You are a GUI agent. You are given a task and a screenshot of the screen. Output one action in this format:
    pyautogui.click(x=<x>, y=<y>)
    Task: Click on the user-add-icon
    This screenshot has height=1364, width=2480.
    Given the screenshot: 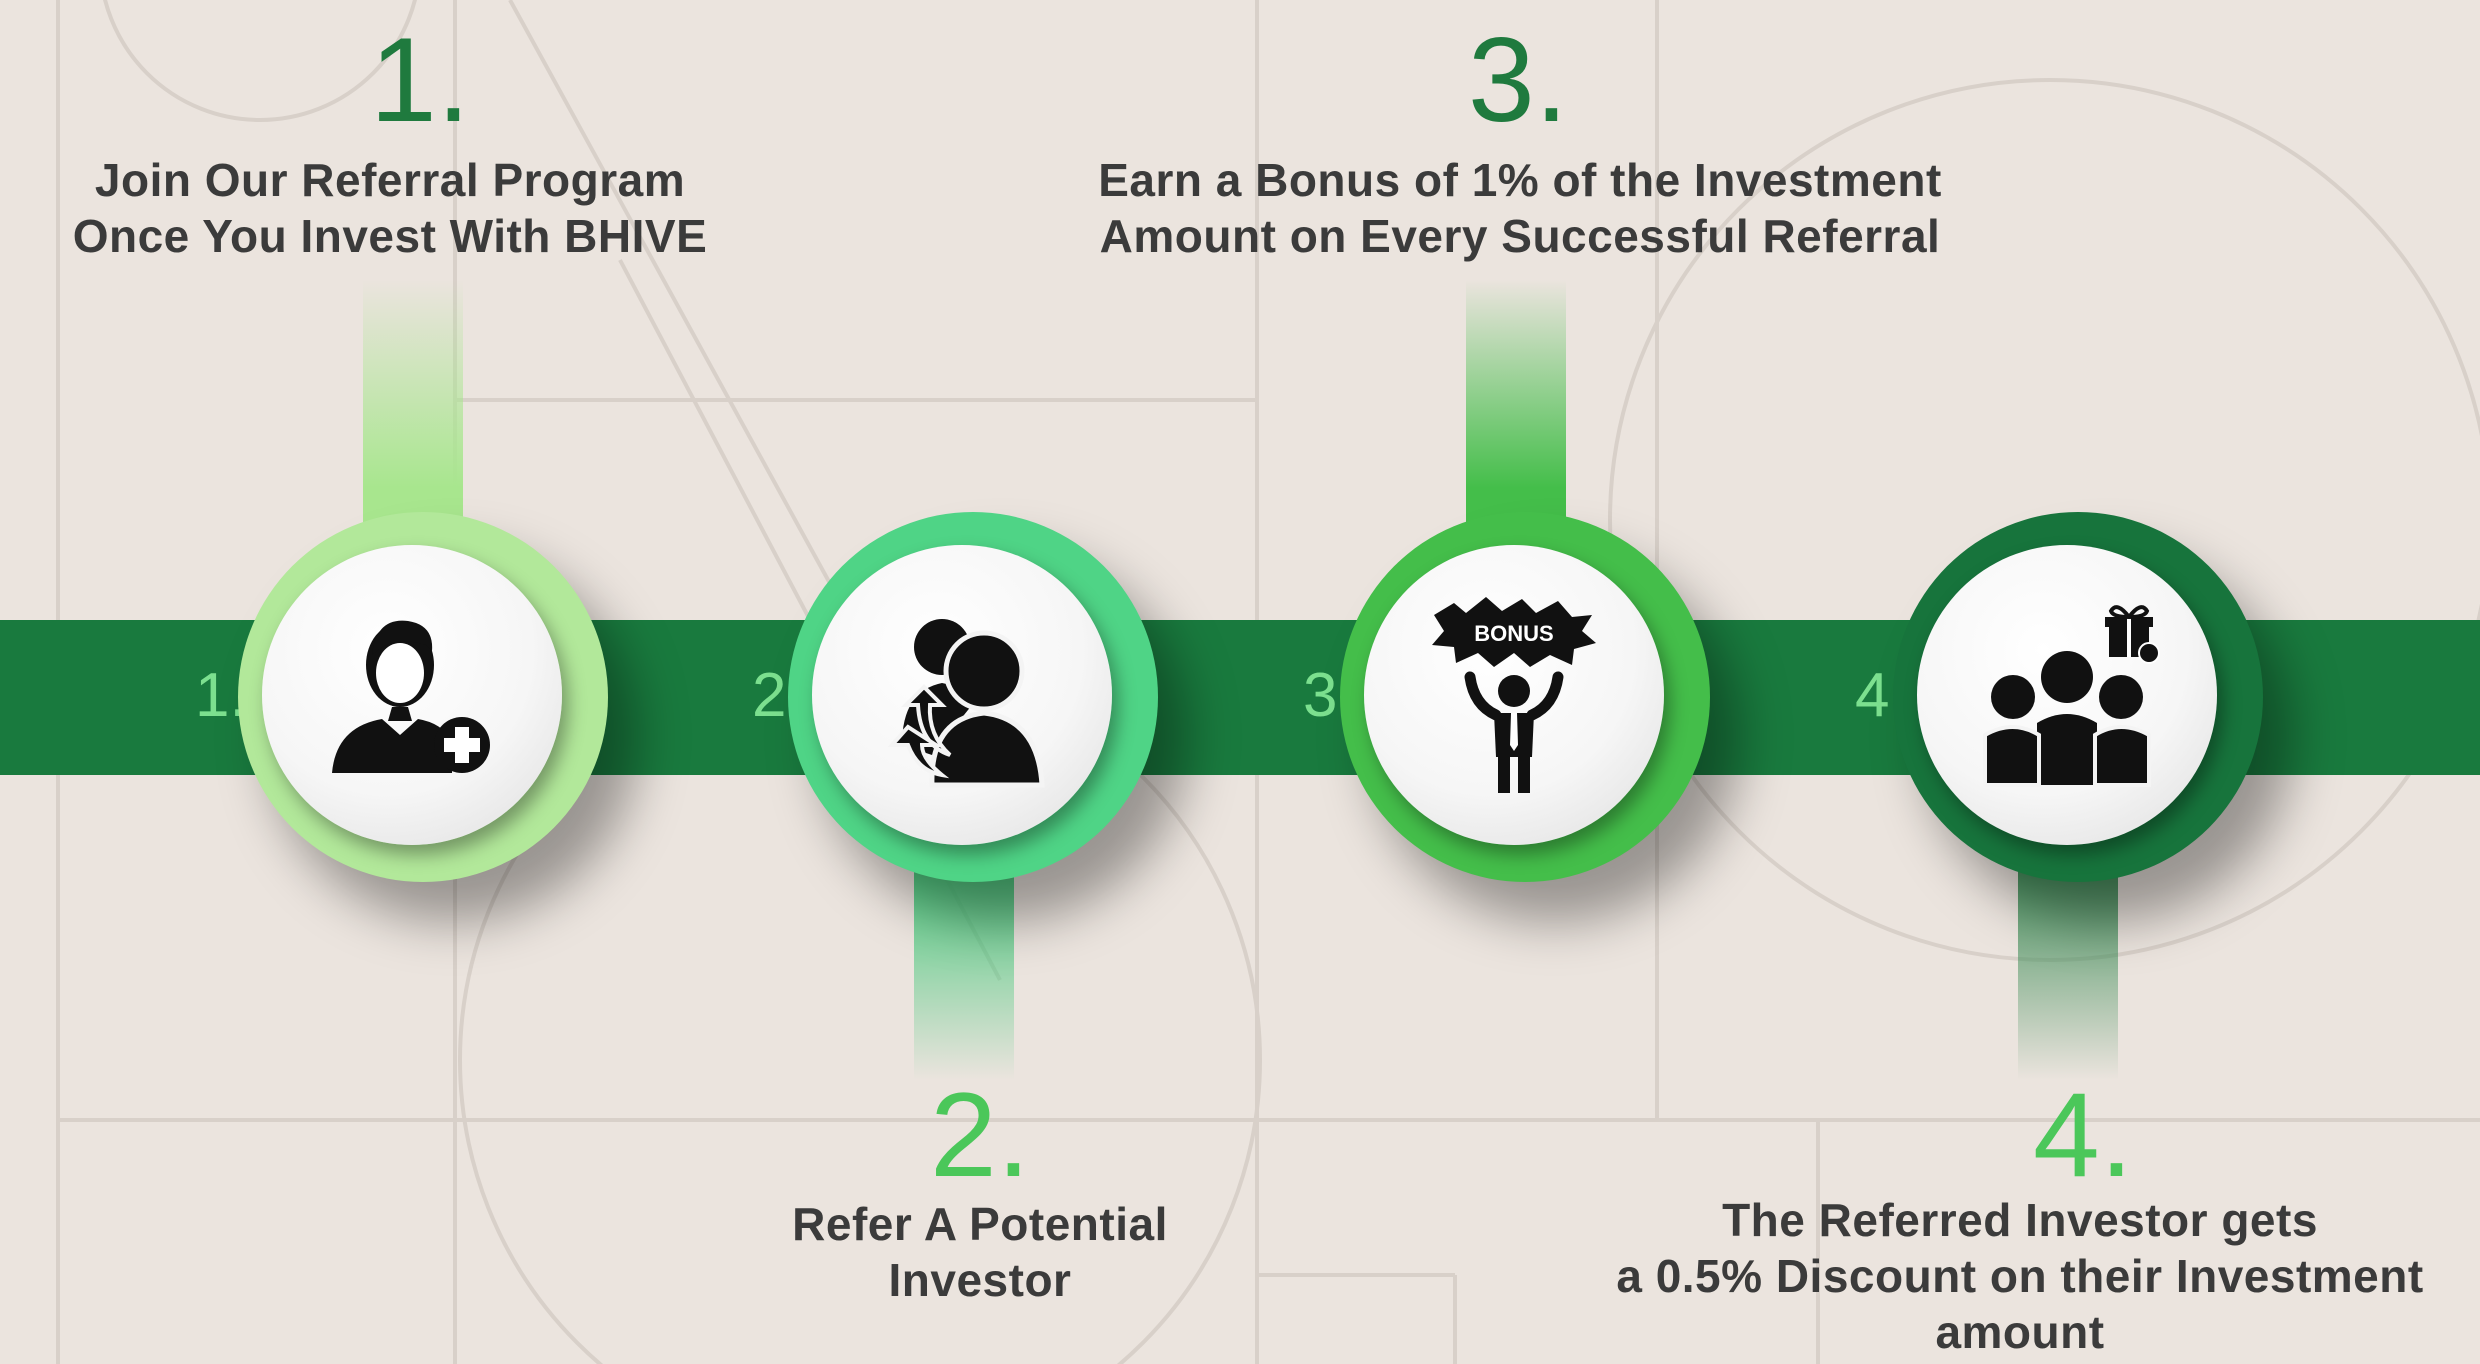 What is the action you would take?
    pyautogui.click(x=411, y=696)
    